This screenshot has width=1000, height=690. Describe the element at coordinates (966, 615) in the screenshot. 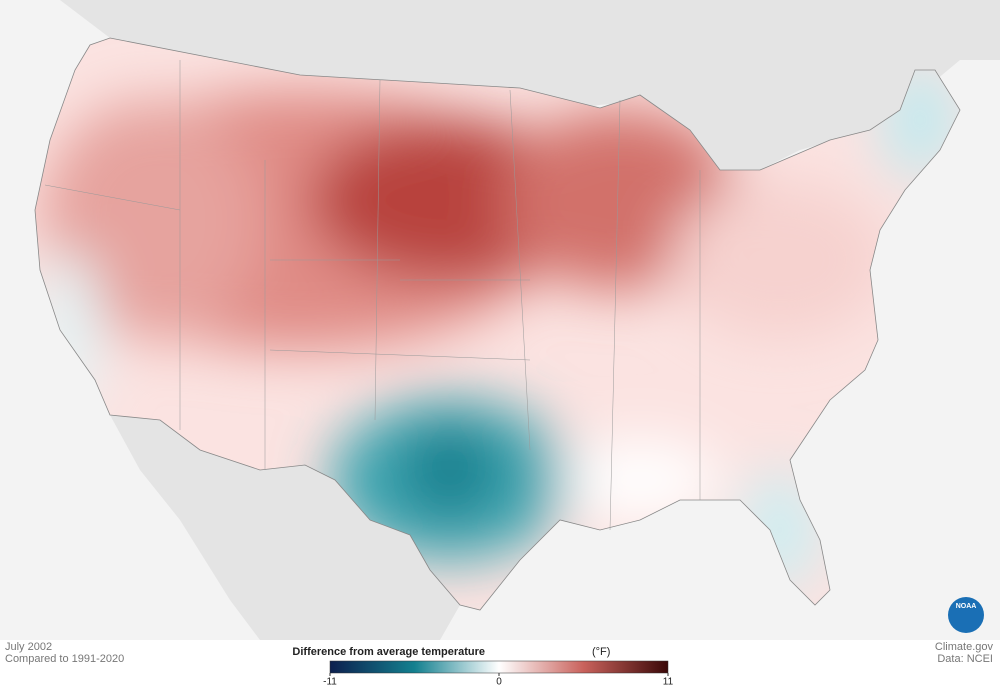

I see `noaa-logo` at that location.